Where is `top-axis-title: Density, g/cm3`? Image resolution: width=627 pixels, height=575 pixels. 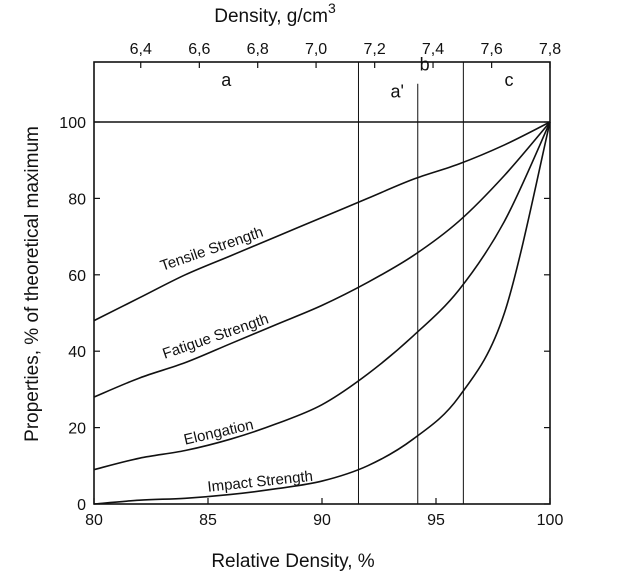 top-axis-title: Density, g/cm3 is located at coordinates (275, 13).